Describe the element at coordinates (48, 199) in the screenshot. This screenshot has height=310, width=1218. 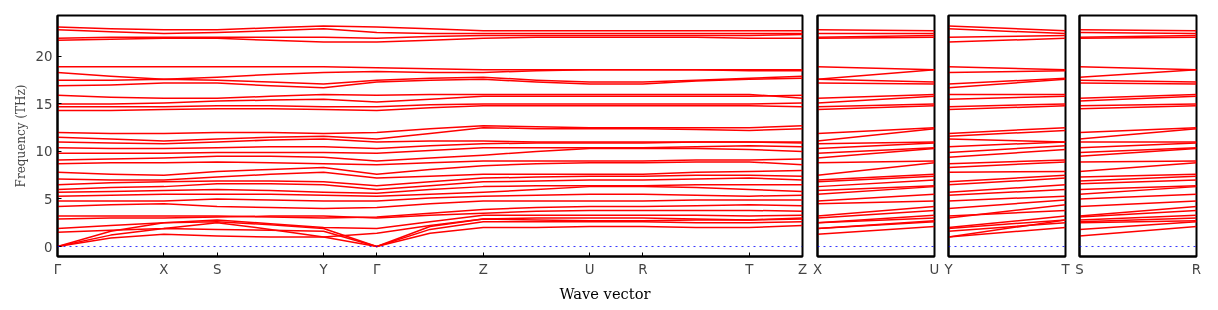
I see `y-tick-label: 5` at that location.